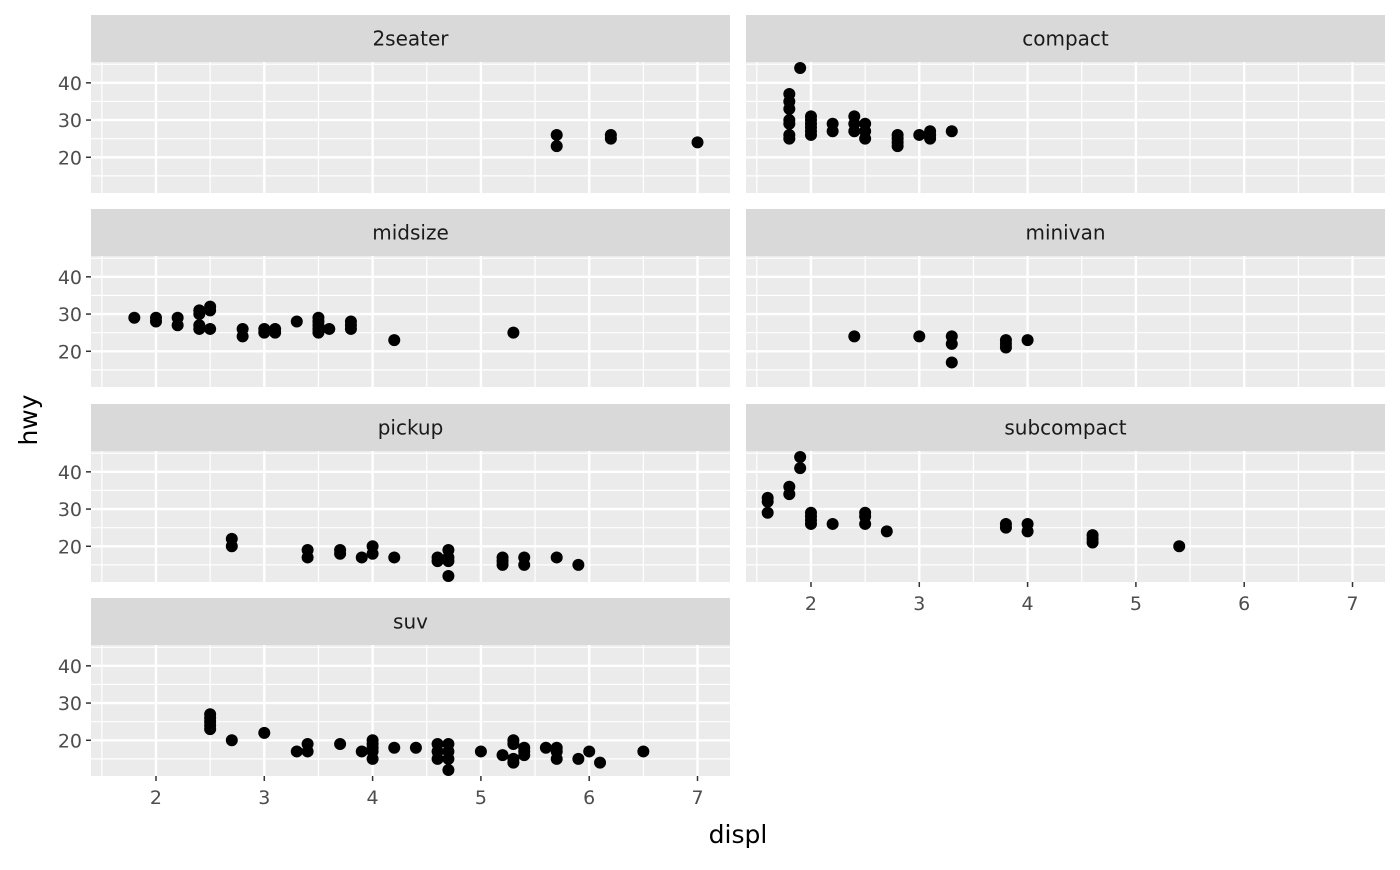 This screenshot has width=1400, height=870. I want to click on facet-panel-2seater: 2seater 20 30 40, so click(394, 104).